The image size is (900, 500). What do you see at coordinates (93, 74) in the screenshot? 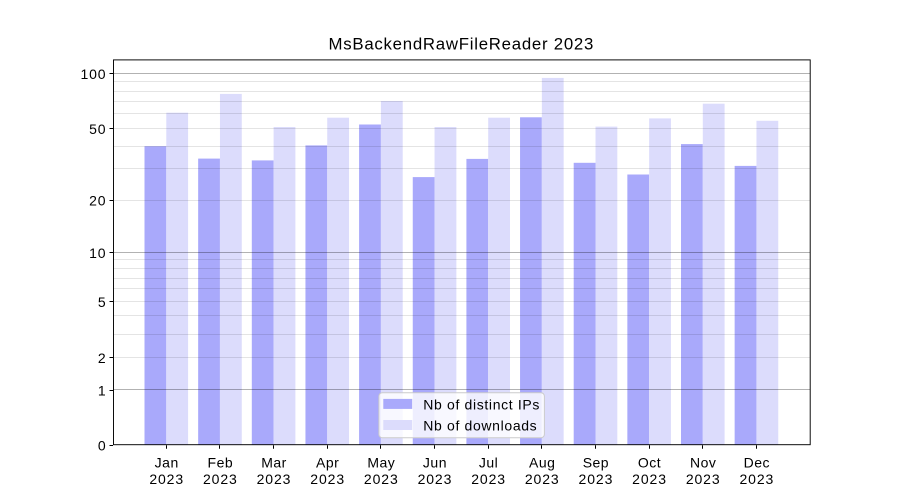
I see `svg-text: 100` at bounding box center [93, 74].